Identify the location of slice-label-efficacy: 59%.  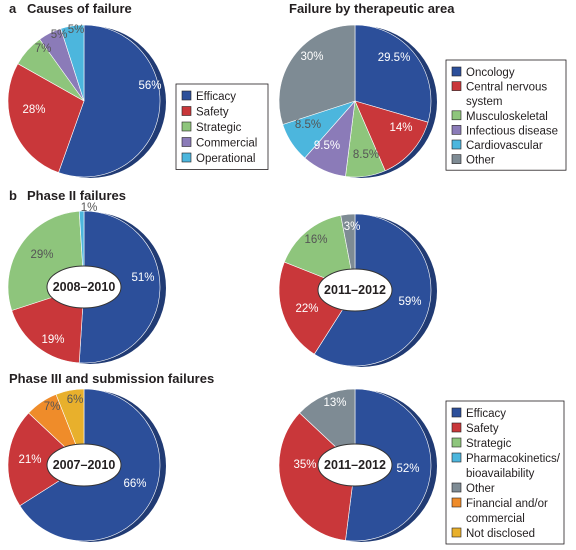
(409, 302).